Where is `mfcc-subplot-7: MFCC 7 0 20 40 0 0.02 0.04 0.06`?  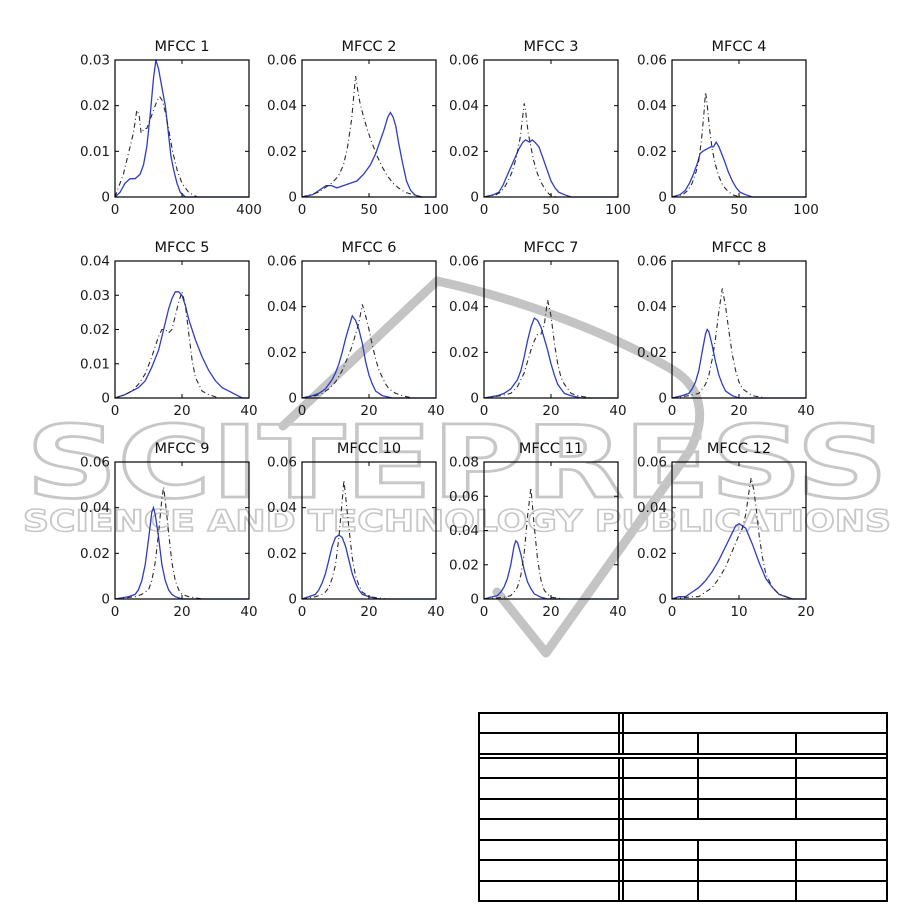 mfcc-subplot-7: MFCC 7 0 20 40 0 0.02 0.04 0.06 is located at coordinates (538, 329).